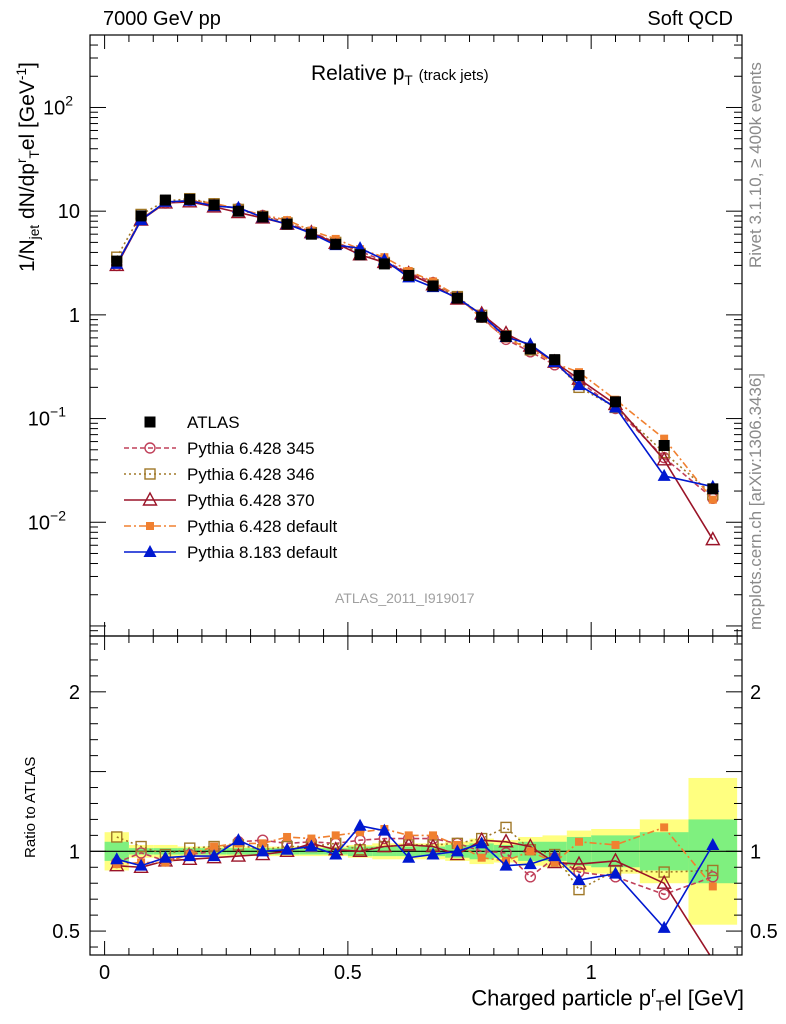 This screenshot has width=786, height=1024. Describe the element at coordinates (58, 515) in the screenshot. I see `y-tick-label-exponent: −2` at that location.